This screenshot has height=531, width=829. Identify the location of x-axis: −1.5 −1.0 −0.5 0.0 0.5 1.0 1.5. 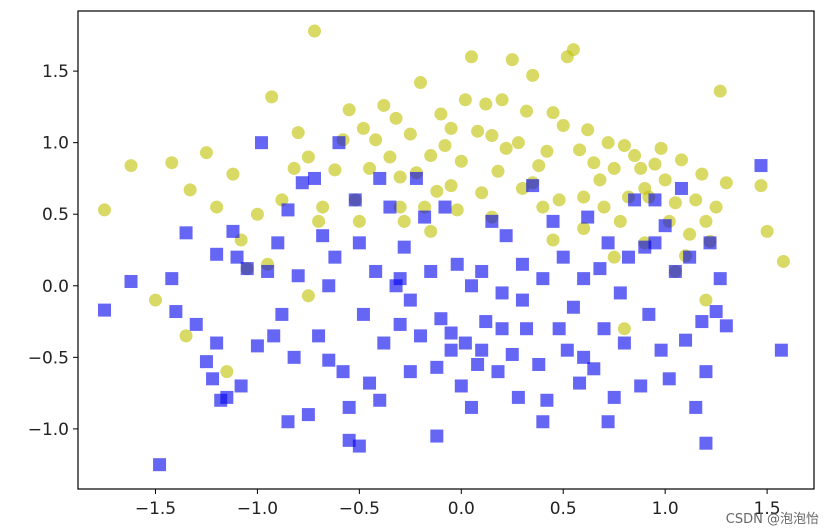
(458, 504).